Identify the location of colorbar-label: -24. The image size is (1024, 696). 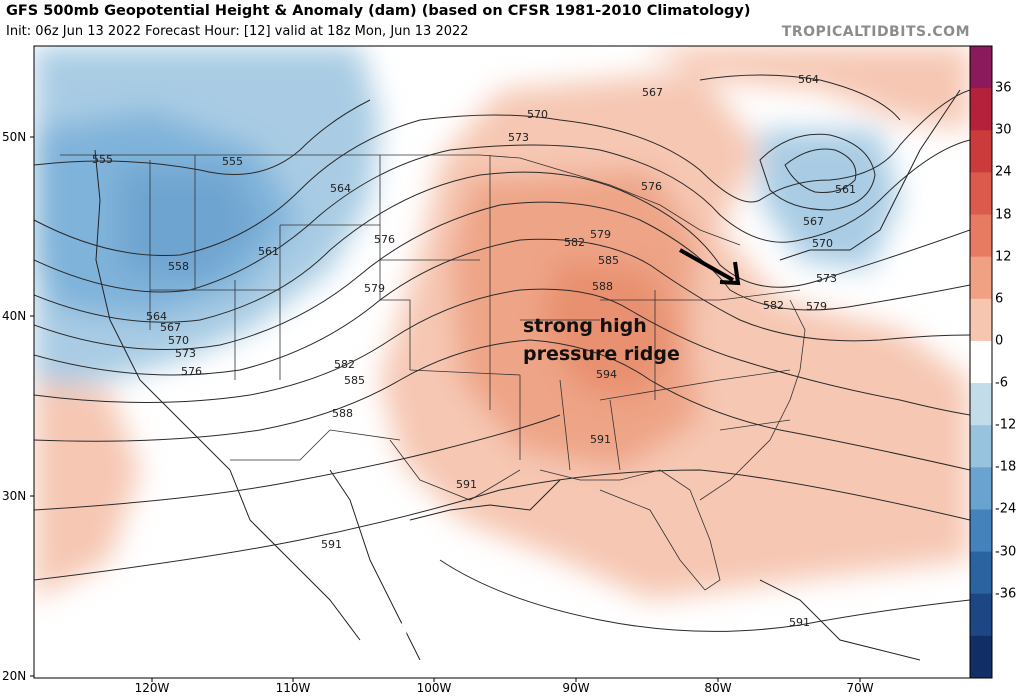
(1006, 509).